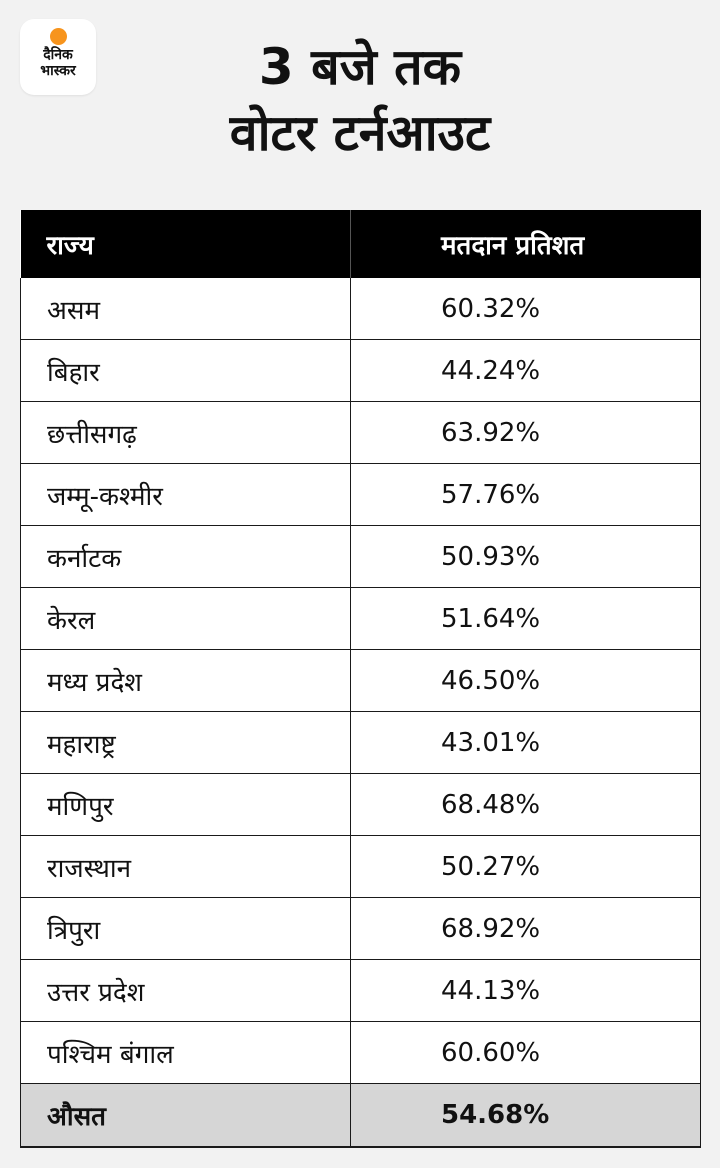 Image resolution: width=720 pixels, height=1168 pixels. Describe the element at coordinates (185, 1052) in the screenshot. I see `state-name: पश्चिम बंगाल` at that location.